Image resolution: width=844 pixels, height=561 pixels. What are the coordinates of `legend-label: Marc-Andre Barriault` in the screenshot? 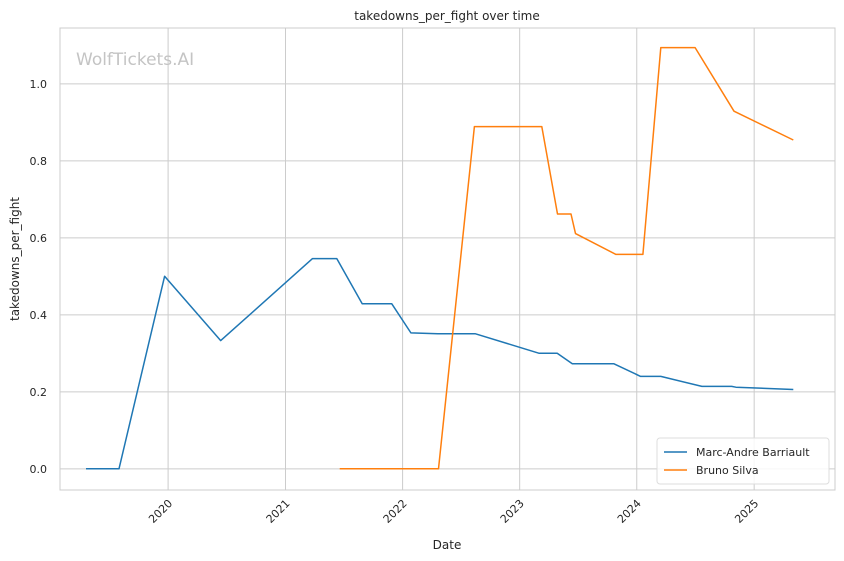 It's located at (753, 452).